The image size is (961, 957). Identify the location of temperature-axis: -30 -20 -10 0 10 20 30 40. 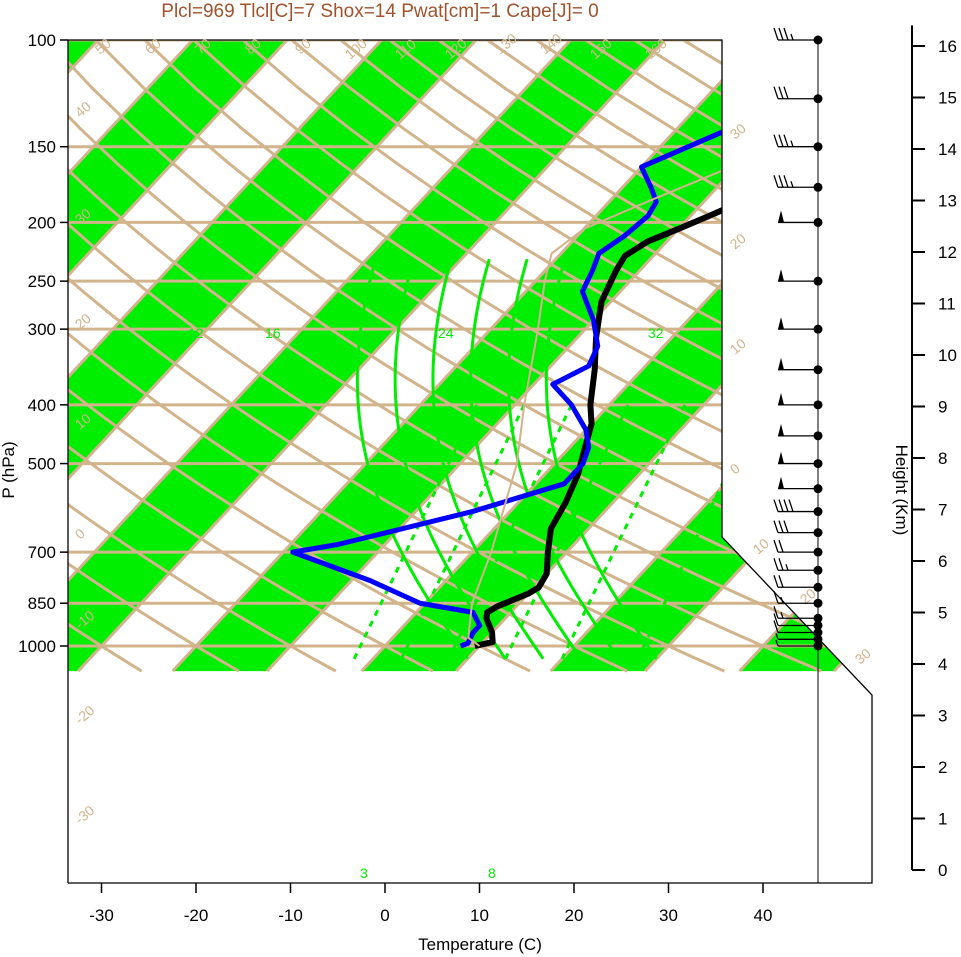
(430, 904).